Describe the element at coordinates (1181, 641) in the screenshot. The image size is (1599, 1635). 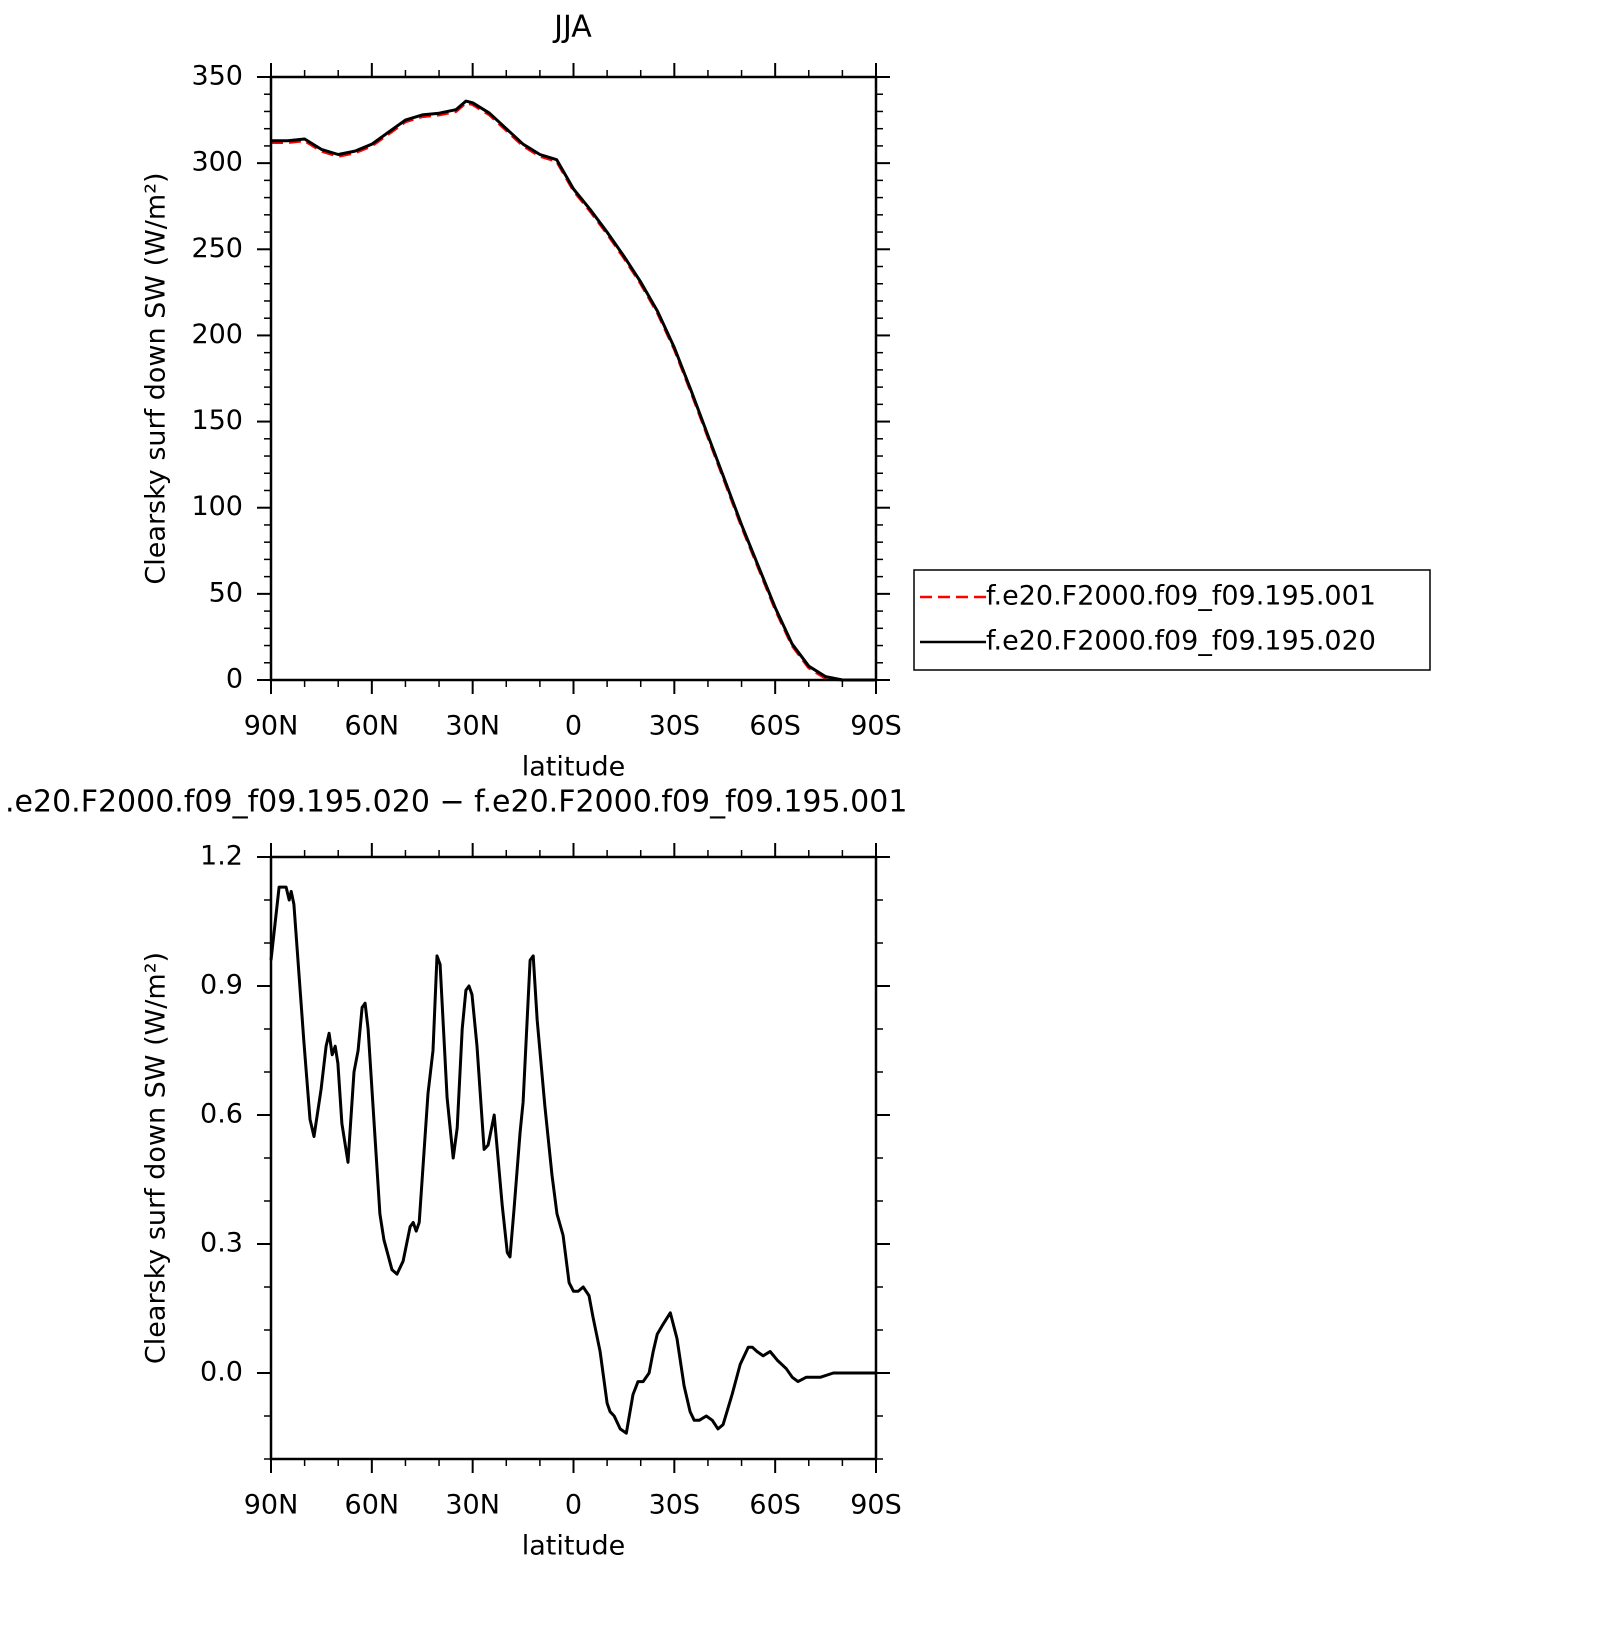
I see `legend-label: f.e20.F2000.f09_f09.195.020` at that location.